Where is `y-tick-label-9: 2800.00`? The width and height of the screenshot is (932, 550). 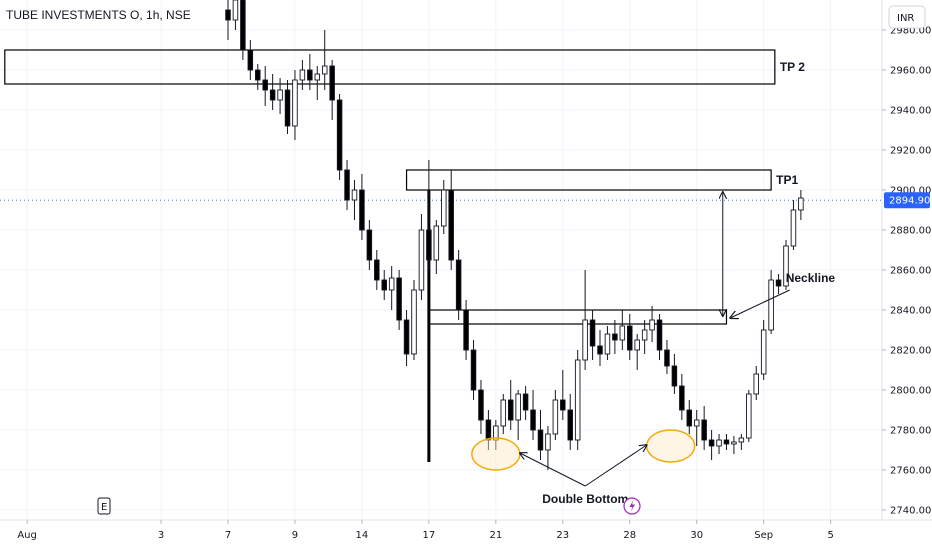
y-tick-label-9: 2800.00 is located at coordinates (910, 391).